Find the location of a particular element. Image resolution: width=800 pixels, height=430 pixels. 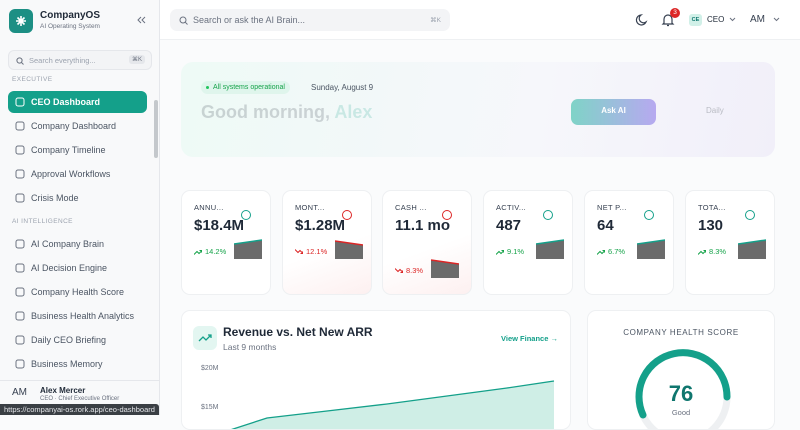

shortcut: ⌘K is located at coordinates (136, 59).